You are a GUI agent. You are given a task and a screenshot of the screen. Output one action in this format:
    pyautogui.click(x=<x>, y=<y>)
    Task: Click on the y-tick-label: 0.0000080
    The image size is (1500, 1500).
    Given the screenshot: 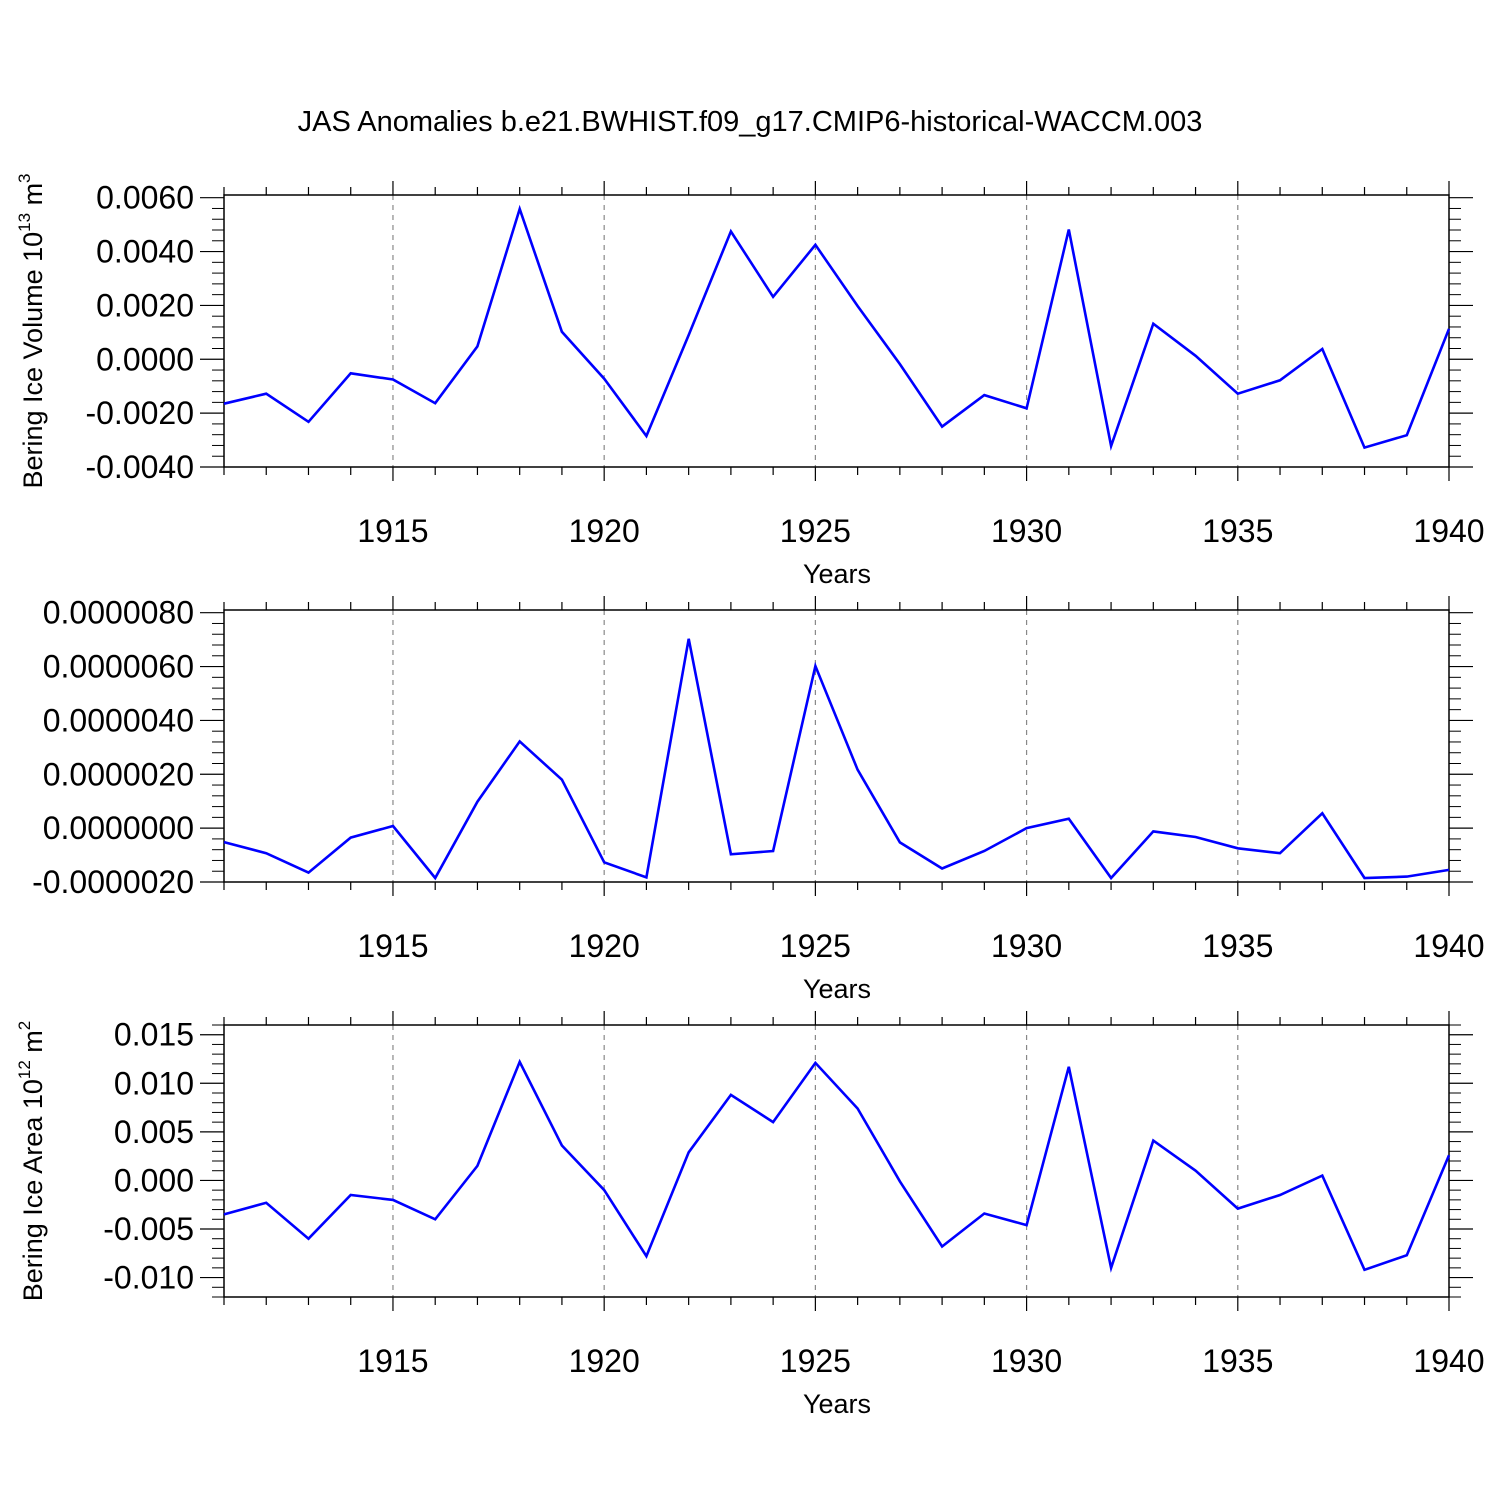 What is the action you would take?
    pyautogui.click(x=118, y=613)
    